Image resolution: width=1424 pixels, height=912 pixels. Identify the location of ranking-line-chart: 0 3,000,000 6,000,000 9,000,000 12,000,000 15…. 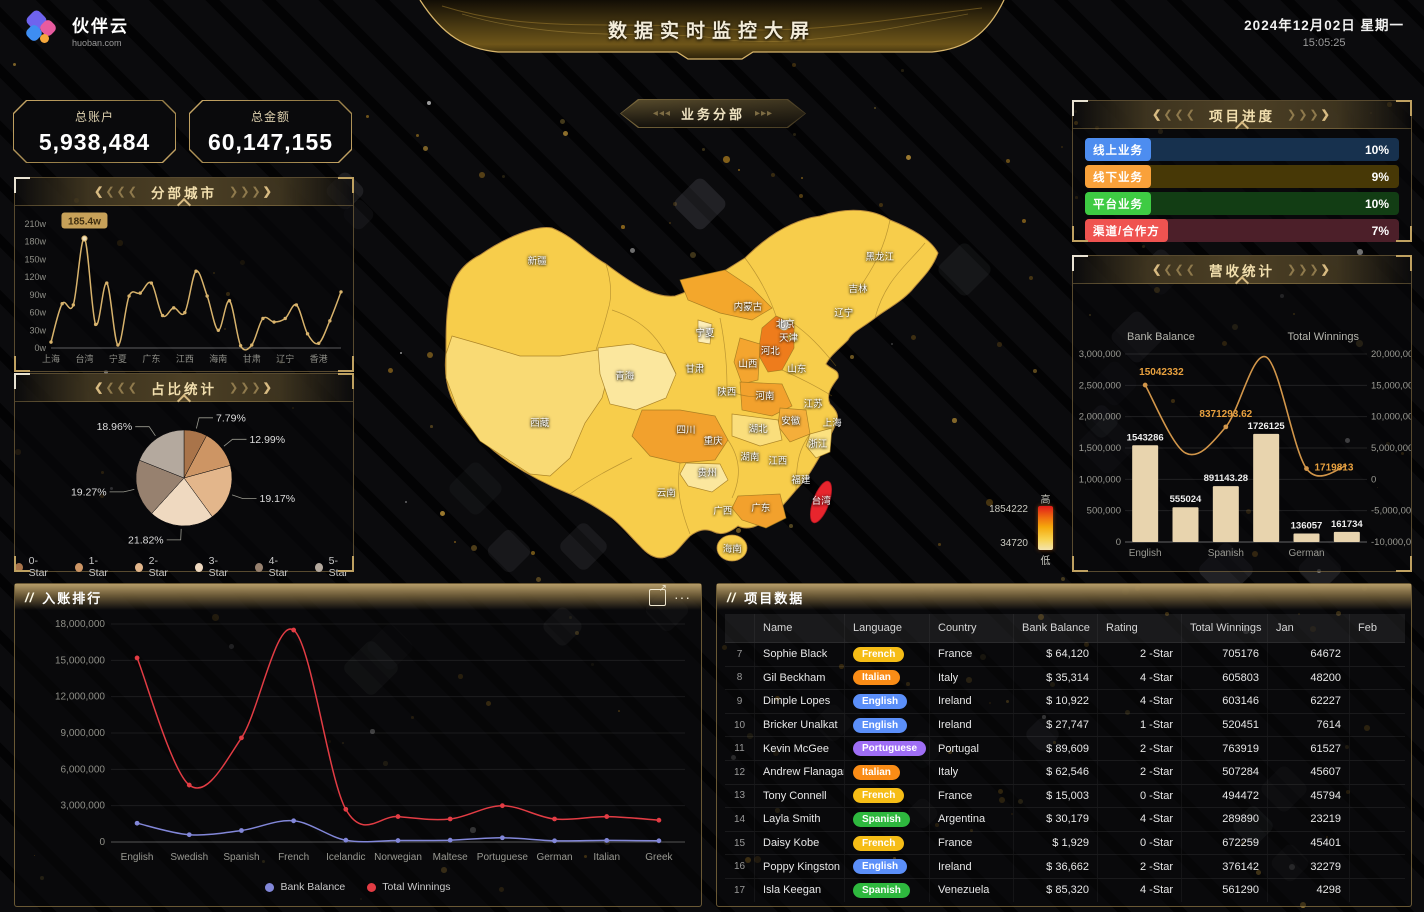
(358, 743).